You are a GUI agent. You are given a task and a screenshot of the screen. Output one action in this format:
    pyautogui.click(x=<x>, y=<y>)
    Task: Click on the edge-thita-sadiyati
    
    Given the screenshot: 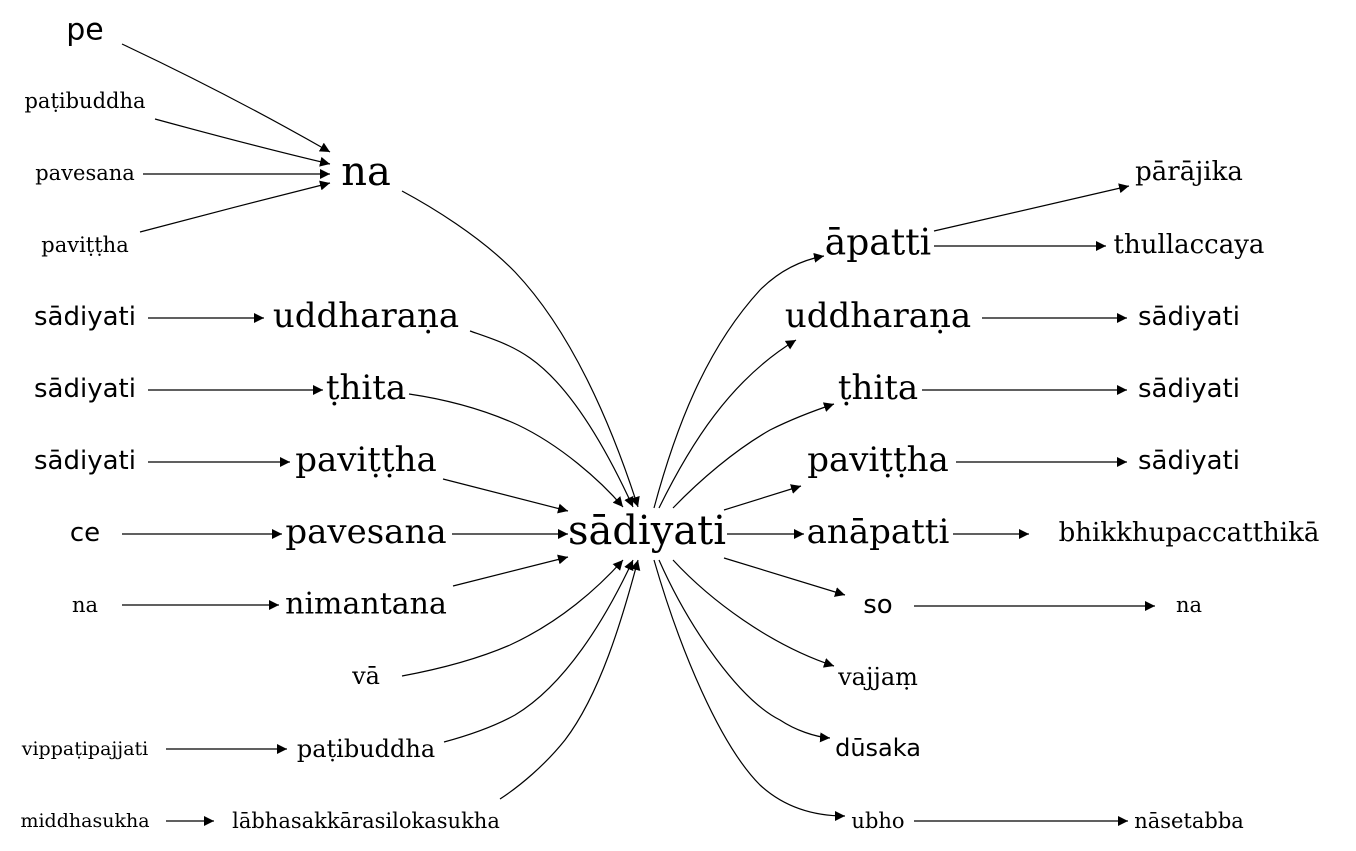 What is the action you would take?
    pyautogui.click(x=516, y=450)
    